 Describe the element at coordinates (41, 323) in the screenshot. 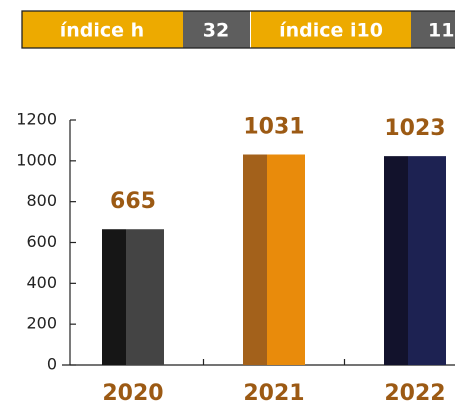

I see `y-tick-label: 200` at that location.